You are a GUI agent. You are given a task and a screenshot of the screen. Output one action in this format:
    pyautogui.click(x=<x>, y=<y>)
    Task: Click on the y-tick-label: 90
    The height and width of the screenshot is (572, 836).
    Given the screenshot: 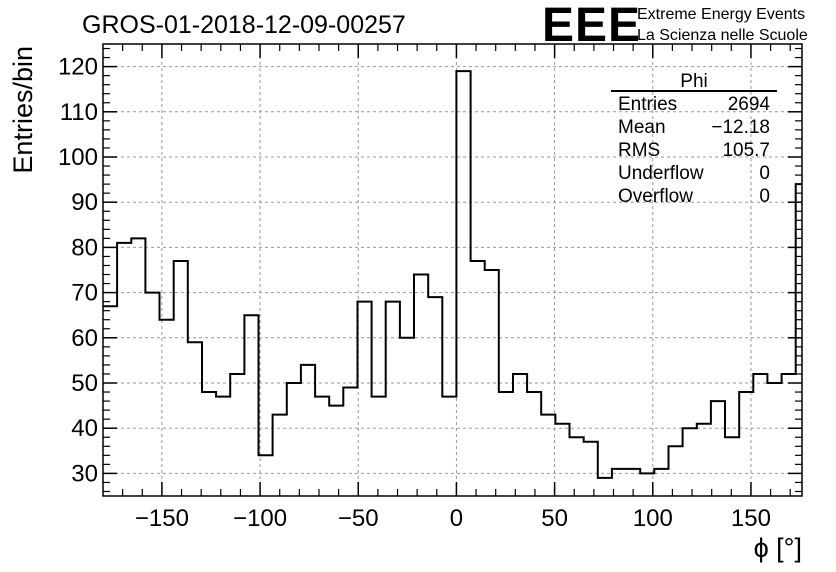 What is the action you would take?
    pyautogui.click(x=84, y=202)
    